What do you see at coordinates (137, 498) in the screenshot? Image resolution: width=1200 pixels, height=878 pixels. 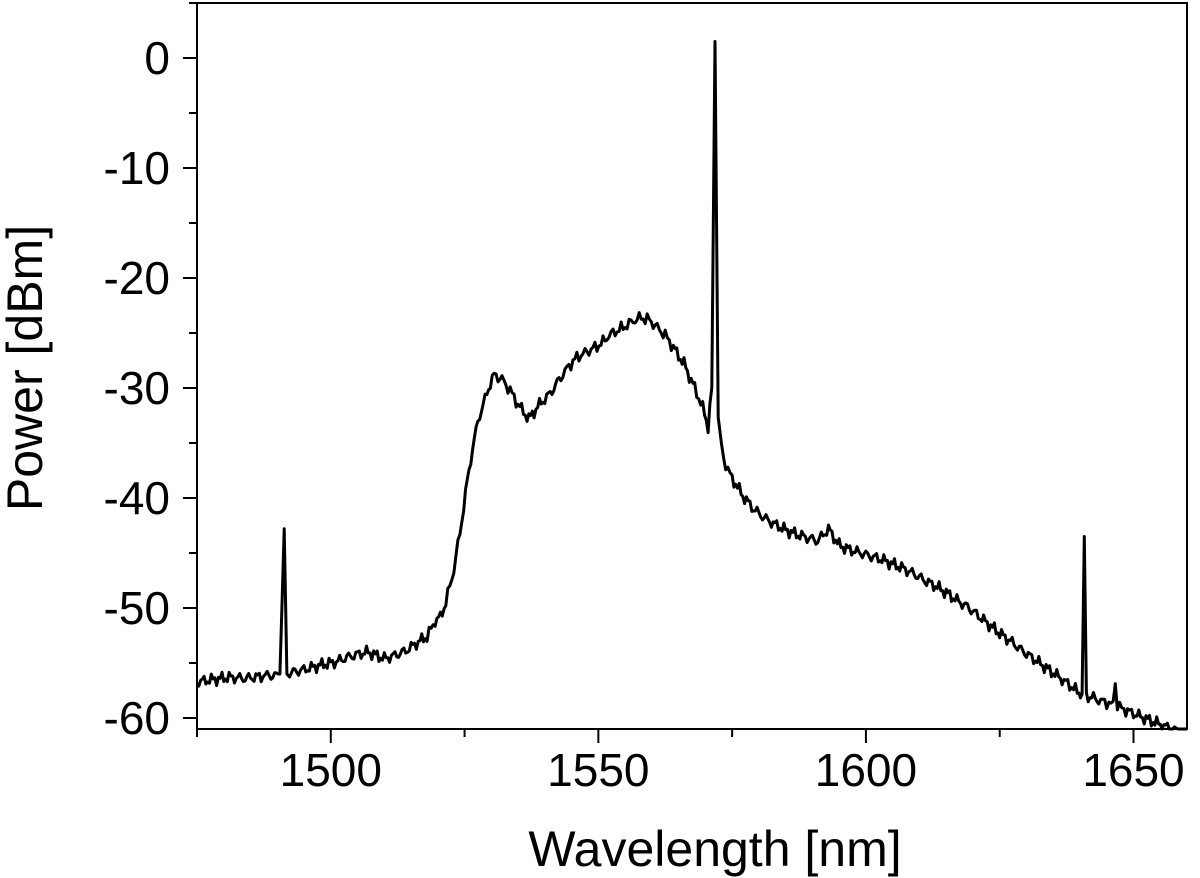 I see `y-tick-label: -40` at bounding box center [137, 498].